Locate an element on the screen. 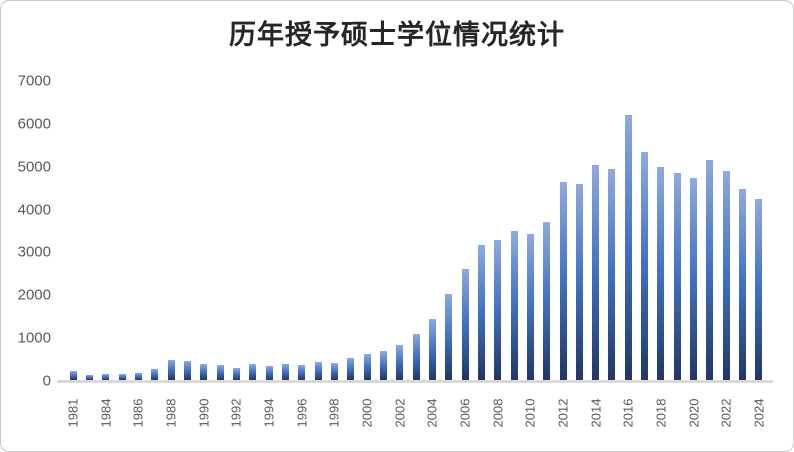  x-axis-line is located at coordinates (415, 381).